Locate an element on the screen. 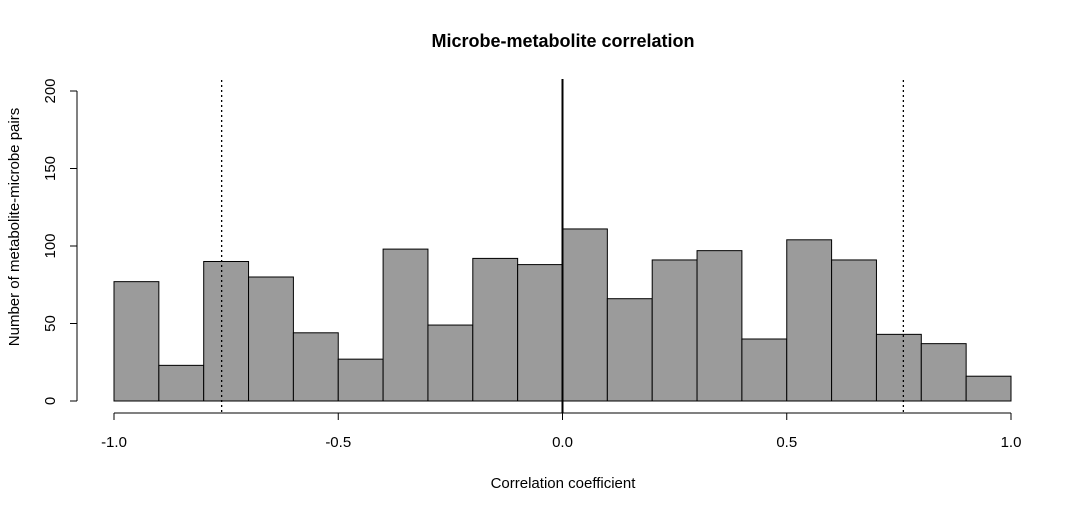 This screenshot has width=1088, height=512. y-axis: 0 50 100 150 200 is located at coordinates (60, 241).